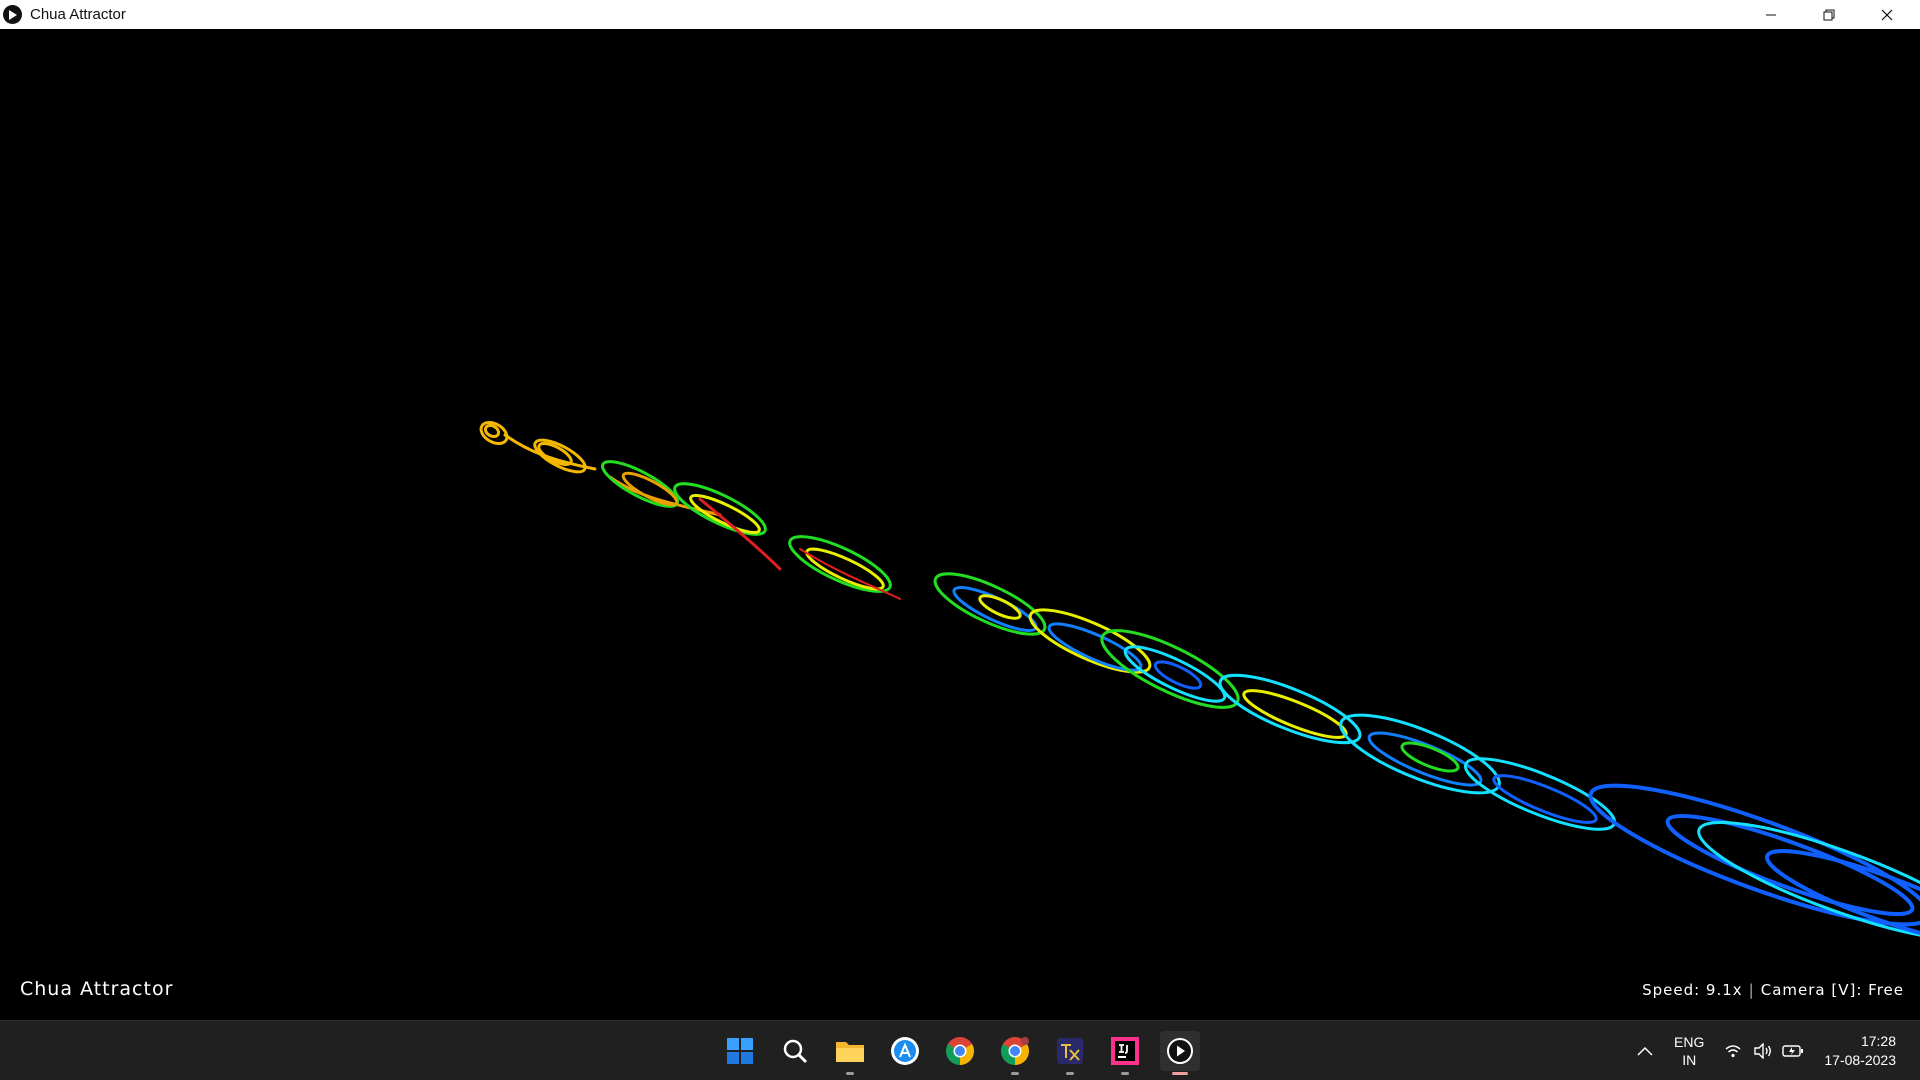 The image size is (1920, 1080). I want to click on search-icon, so click(795, 1051).